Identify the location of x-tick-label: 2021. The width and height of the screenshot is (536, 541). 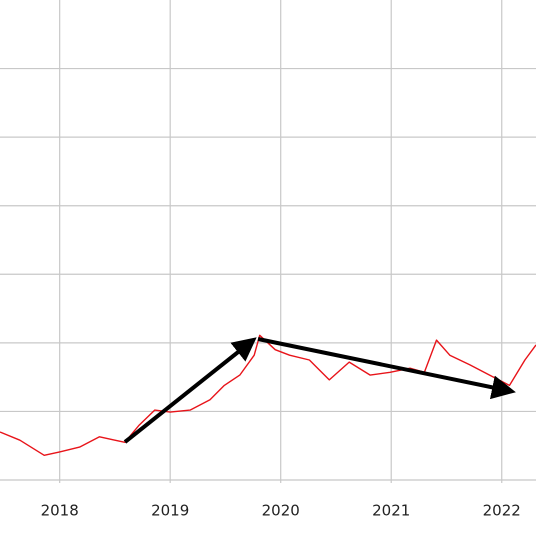
(391, 511).